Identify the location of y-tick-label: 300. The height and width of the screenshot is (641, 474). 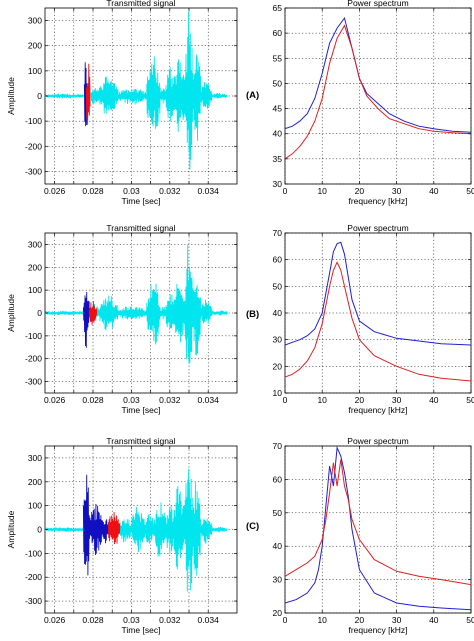
(35, 244).